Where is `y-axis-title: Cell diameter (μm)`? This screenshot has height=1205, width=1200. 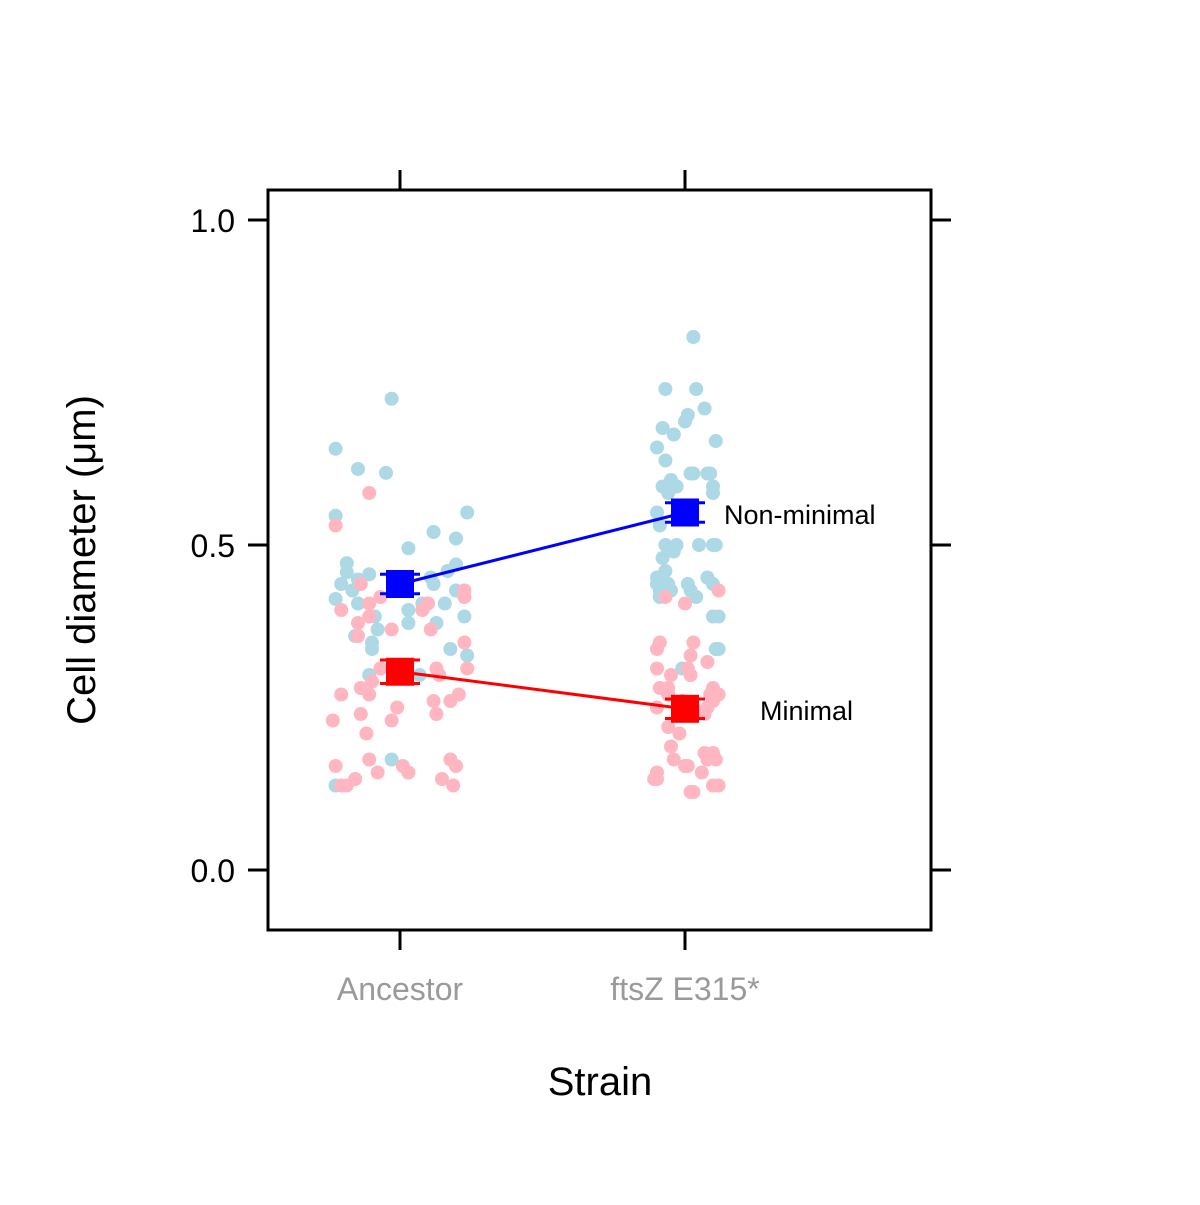 y-axis-title: Cell diameter (μm) is located at coordinates (82, 560).